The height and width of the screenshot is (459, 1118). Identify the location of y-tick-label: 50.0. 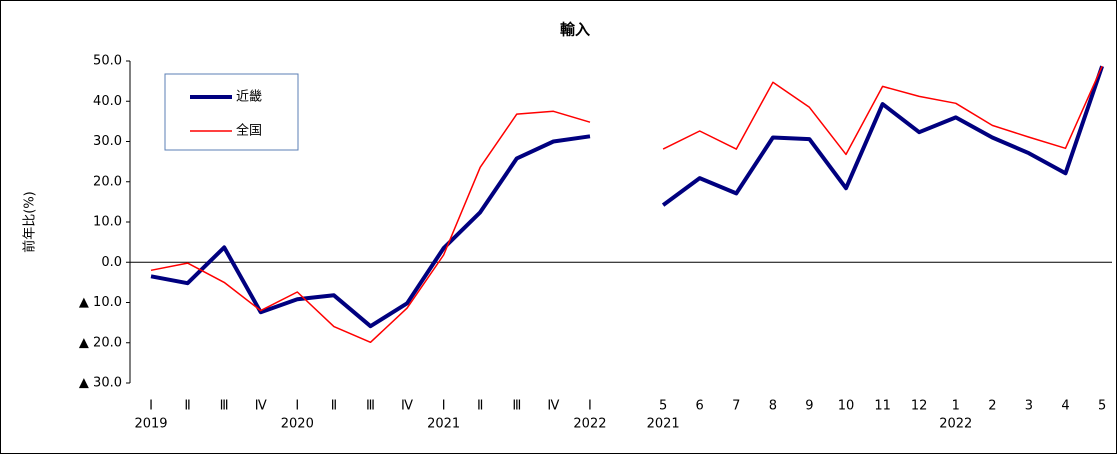
(107, 61).